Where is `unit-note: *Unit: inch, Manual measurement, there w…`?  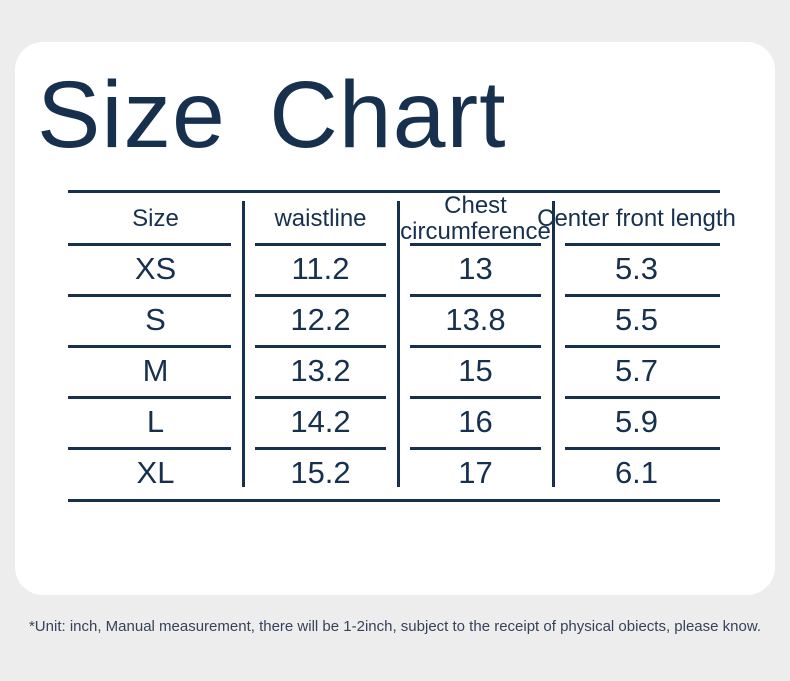
unit-note: *Unit: inch, Manual measurement, there w… is located at coordinates (395, 626).